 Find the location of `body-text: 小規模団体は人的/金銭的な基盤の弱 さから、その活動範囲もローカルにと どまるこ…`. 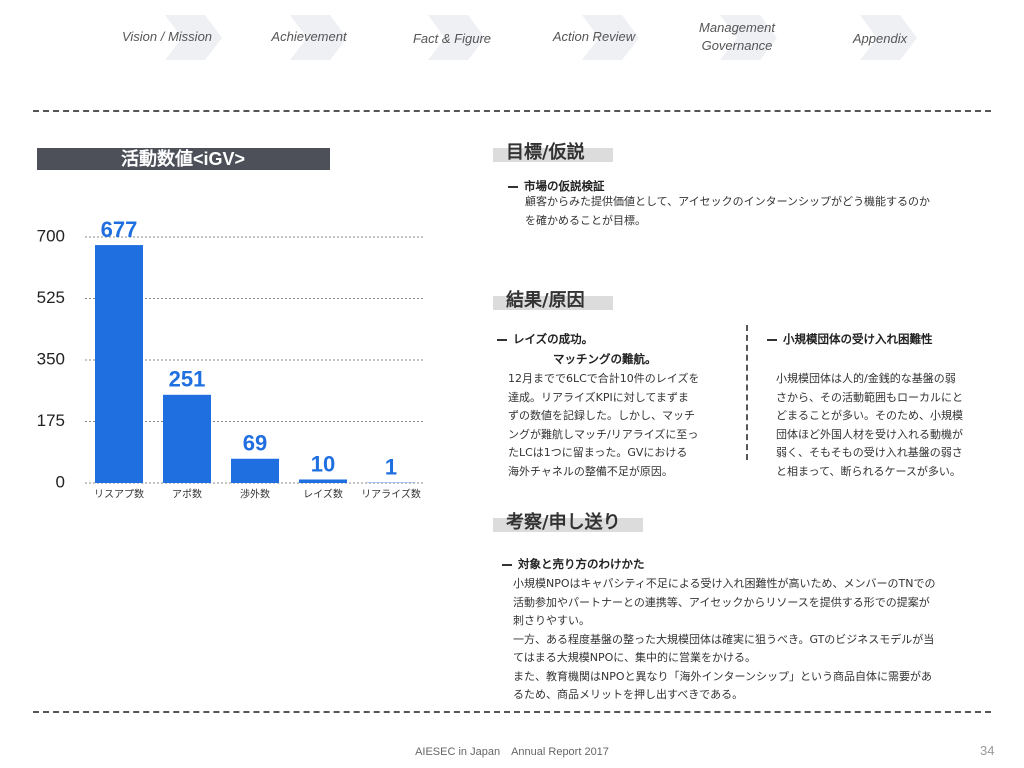

body-text: 小規模団体は人的/金銭的な基盤の弱 さから、その活動範囲もローカルにと どまるこ… is located at coordinates (869, 425).